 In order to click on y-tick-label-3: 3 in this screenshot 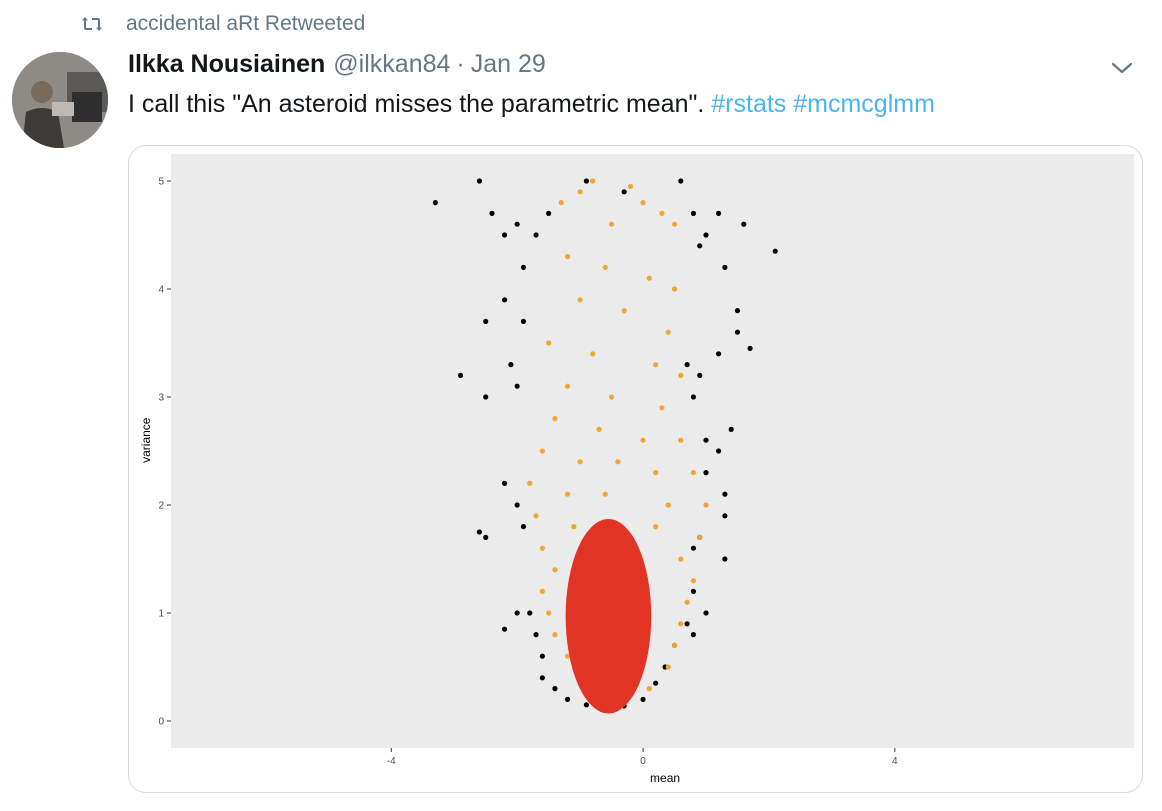, I will do `click(161, 398)`.